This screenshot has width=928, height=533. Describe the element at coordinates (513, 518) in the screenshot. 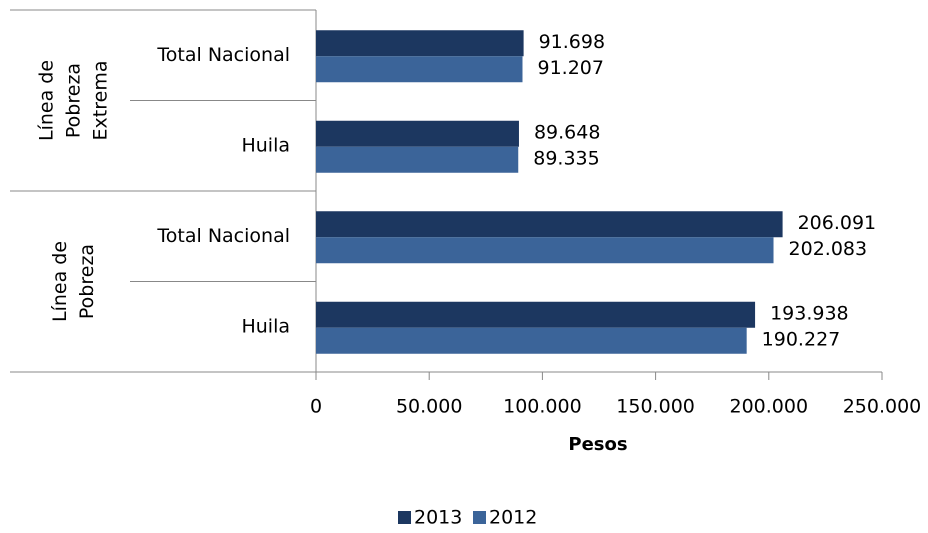

I see `legend-label: 2012` at that location.